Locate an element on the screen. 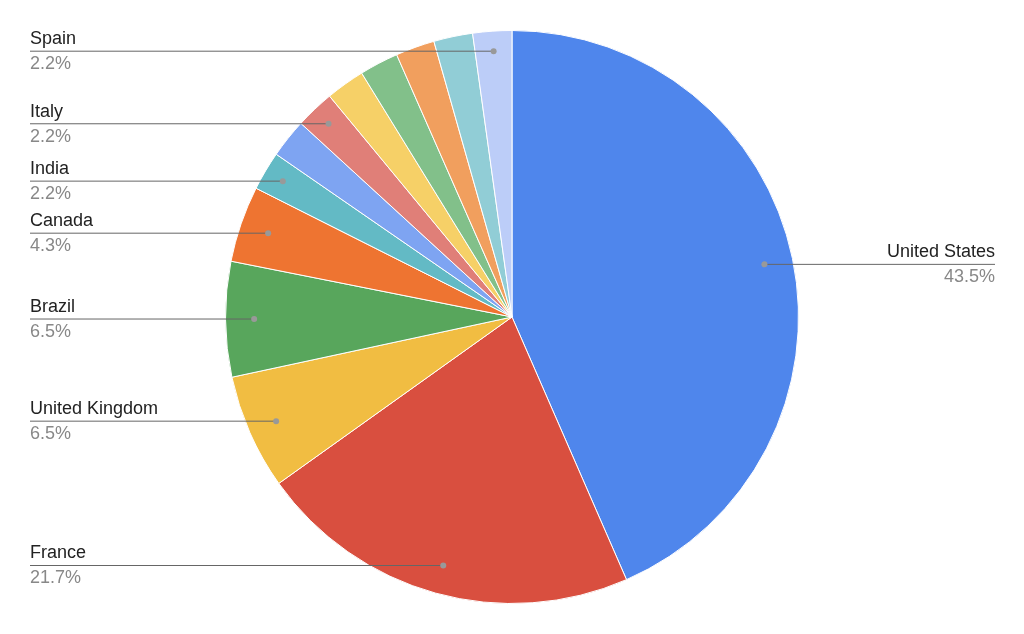 This screenshot has width=1024, height=634. slice-label: India is located at coordinates (50, 168).